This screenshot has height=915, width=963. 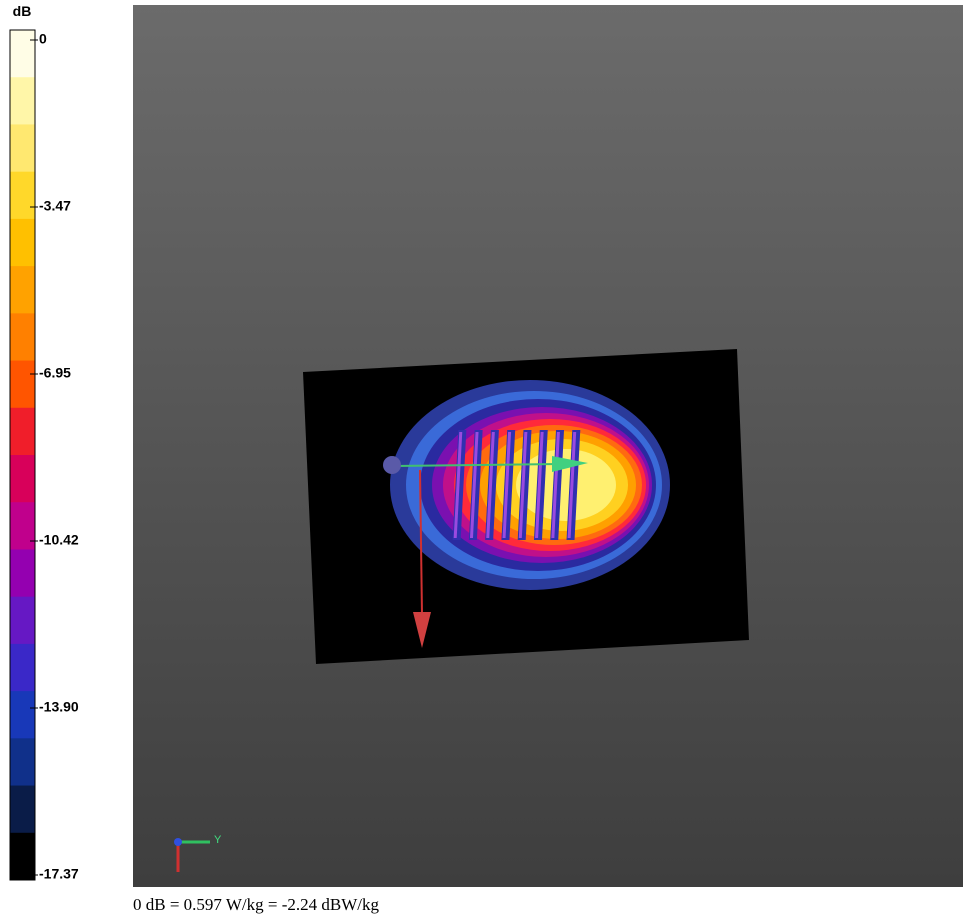 What do you see at coordinates (55, 373) in the screenshot?
I see `colorbar-tick-label: -6.95` at bounding box center [55, 373].